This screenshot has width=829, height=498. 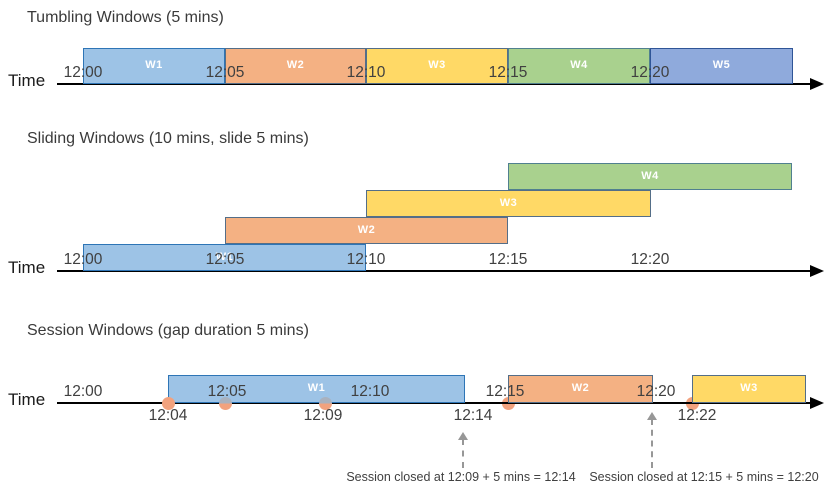 I want to click on sliding-axis-arrowhead-icon, so click(x=817, y=271).